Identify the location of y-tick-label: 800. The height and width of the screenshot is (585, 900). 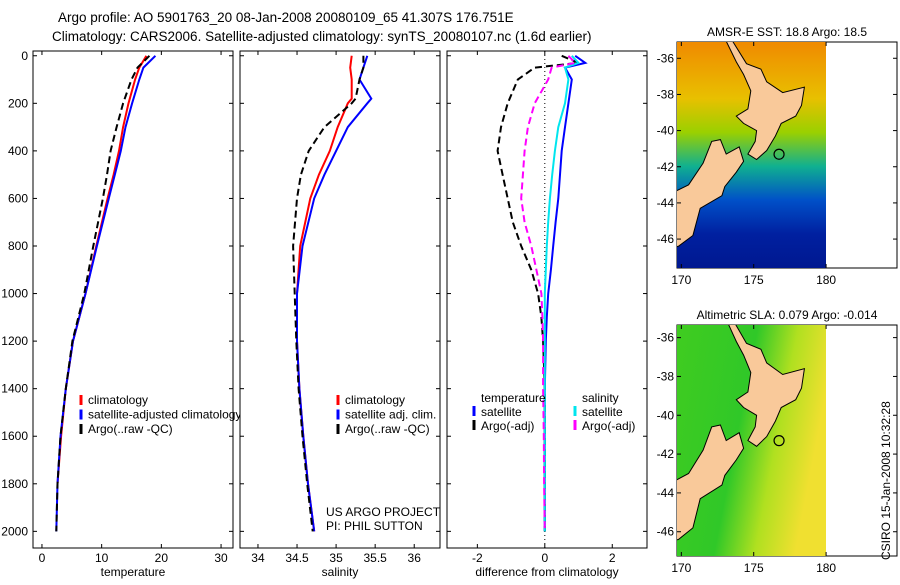
(18, 246).